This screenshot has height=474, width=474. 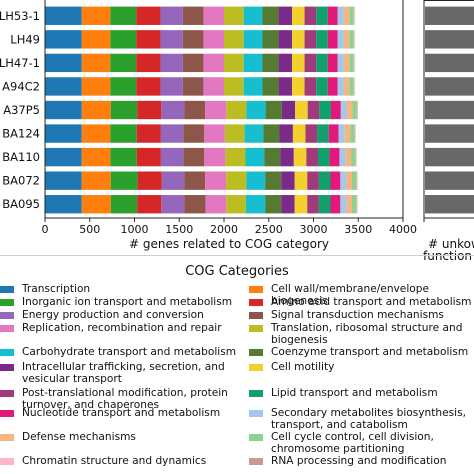 I want to click on legend-label: Transcription, so click(x=56, y=289).